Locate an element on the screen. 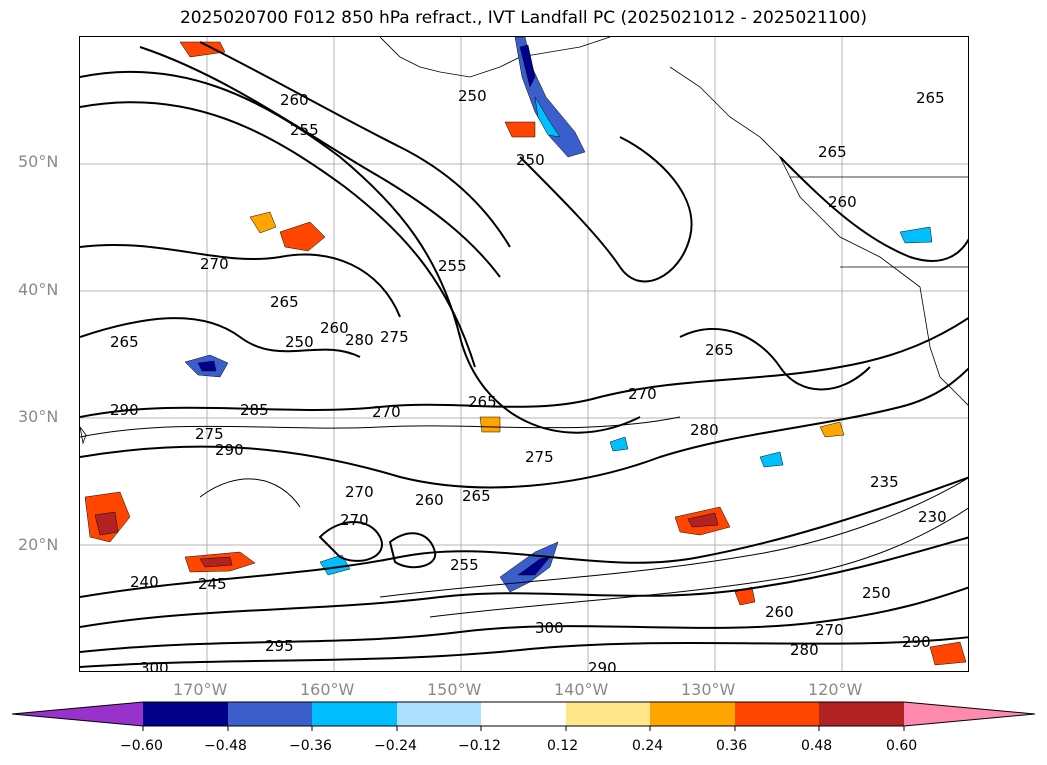 This screenshot has width=1047, height=765. contour-label: 235 is located at coordinates (884, 482).